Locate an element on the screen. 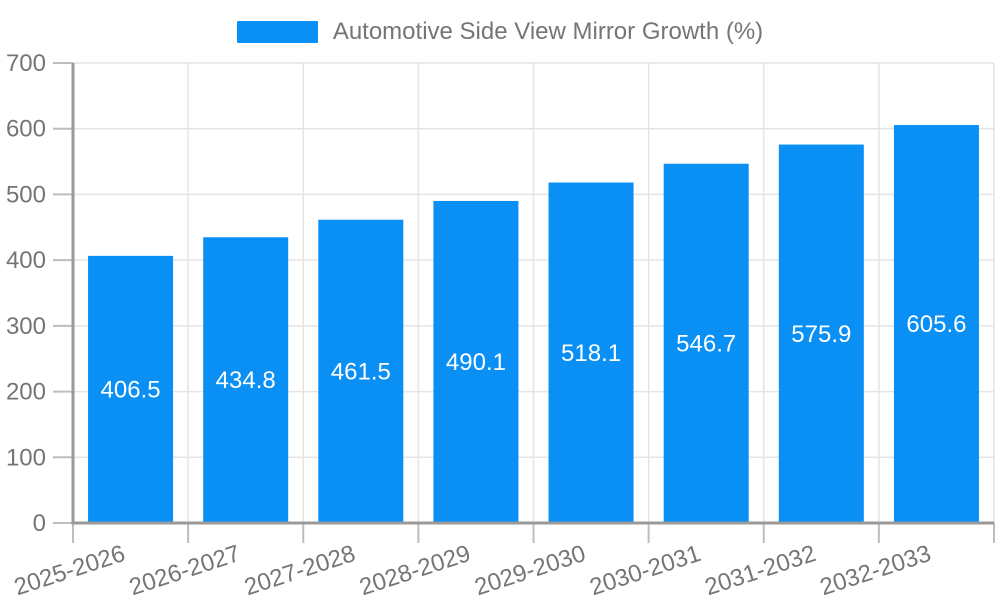 This screenshot has height=600, width=1000. chart-legend: Automotive Side View Mirror Growth (%) is located at coordinates (500, 32).